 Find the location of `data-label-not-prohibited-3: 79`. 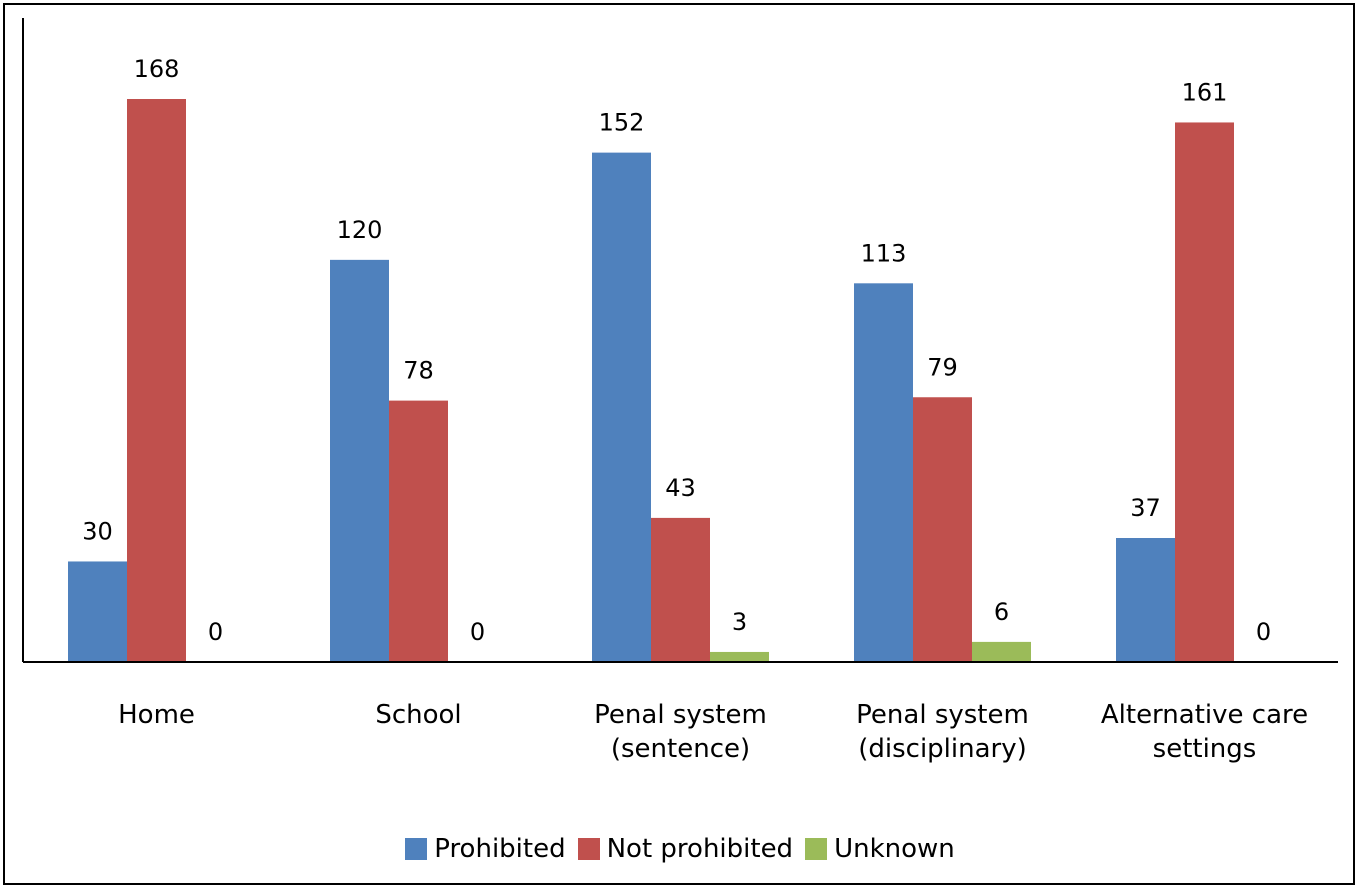

data-label-not-prohibited-3: 79 is located at coordinates (942, 367).